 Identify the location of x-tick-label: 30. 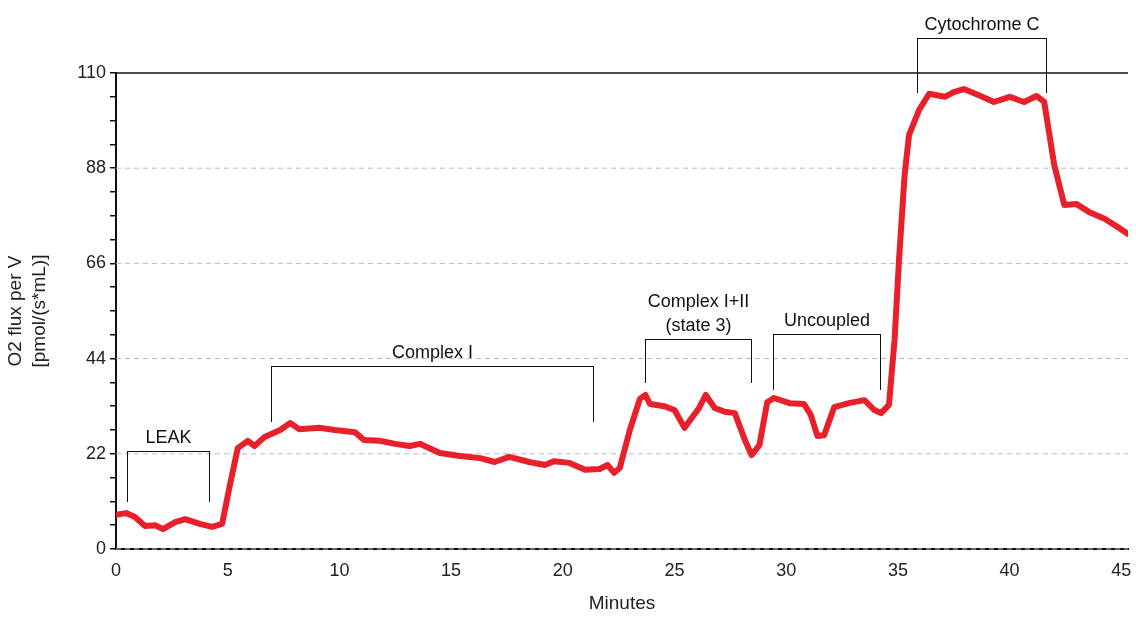
(786, 569).